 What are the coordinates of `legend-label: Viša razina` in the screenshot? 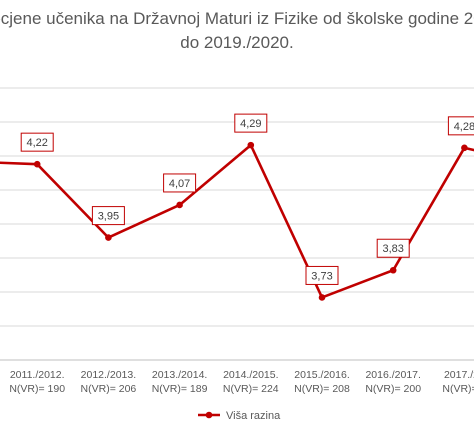 It's located at (253, 416).